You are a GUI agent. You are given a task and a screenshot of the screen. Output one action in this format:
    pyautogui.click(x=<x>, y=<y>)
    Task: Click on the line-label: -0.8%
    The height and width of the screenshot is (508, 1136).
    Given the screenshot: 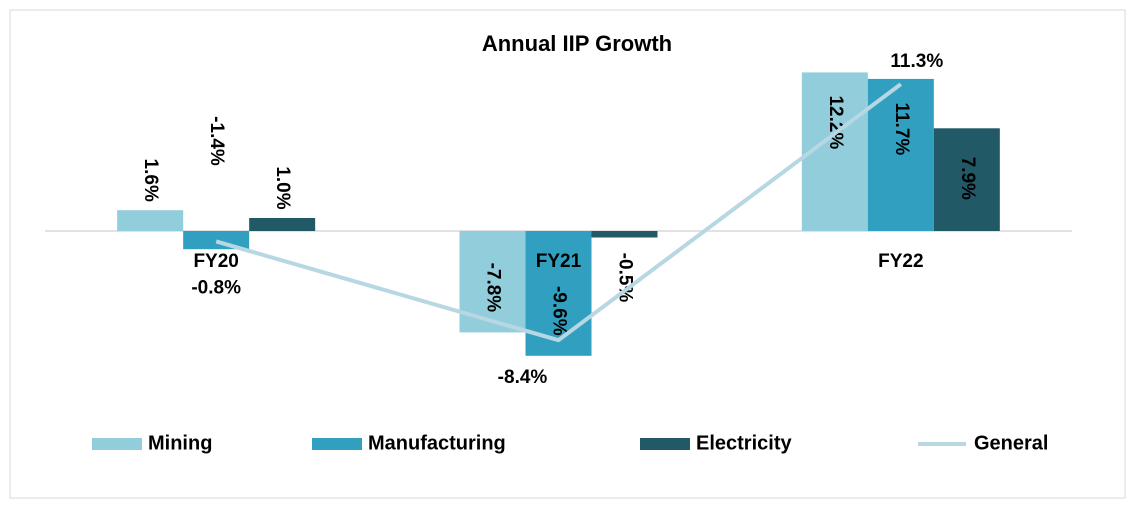 What is the action you would take?
    pyautogui.click(x=216, y=287)
    